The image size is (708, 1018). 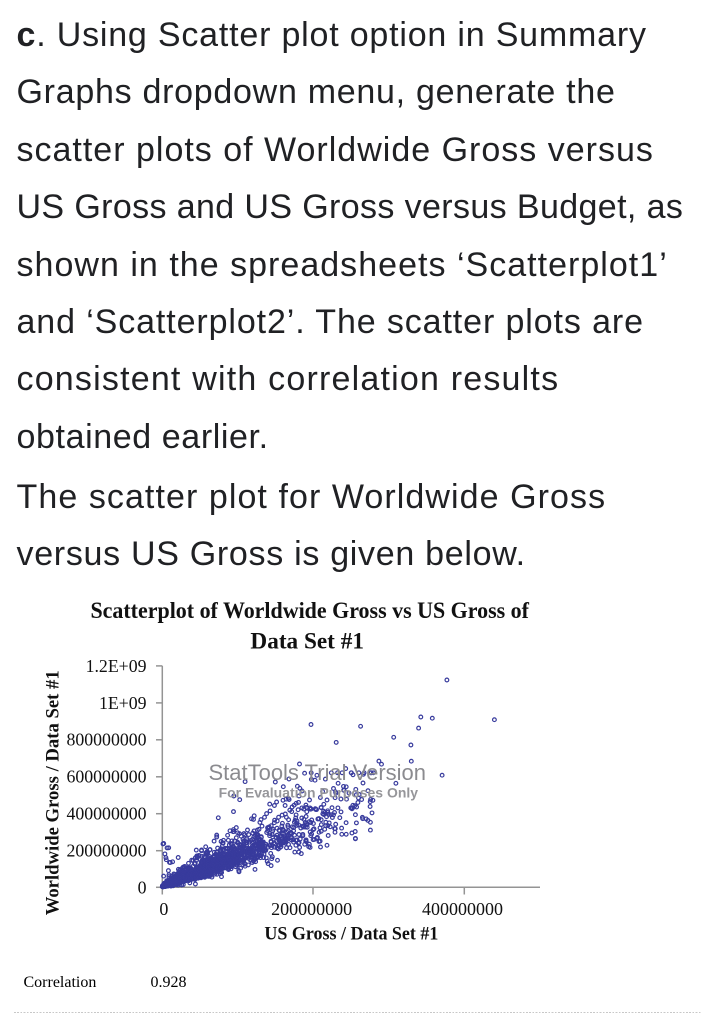 What do you see at coordinates (106, 777) in the screenshot?
I see `svg-text: 600000000` at bounding box center [106, 777].